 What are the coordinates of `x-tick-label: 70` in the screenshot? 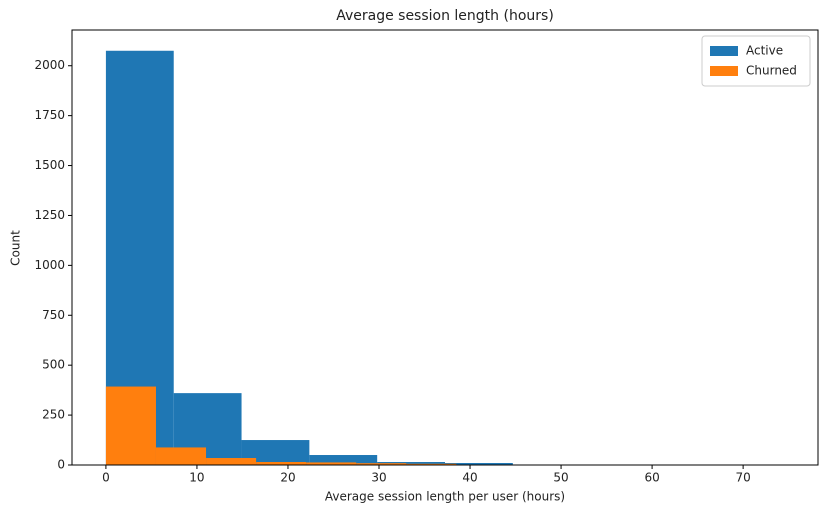 It's located at (742, 478).